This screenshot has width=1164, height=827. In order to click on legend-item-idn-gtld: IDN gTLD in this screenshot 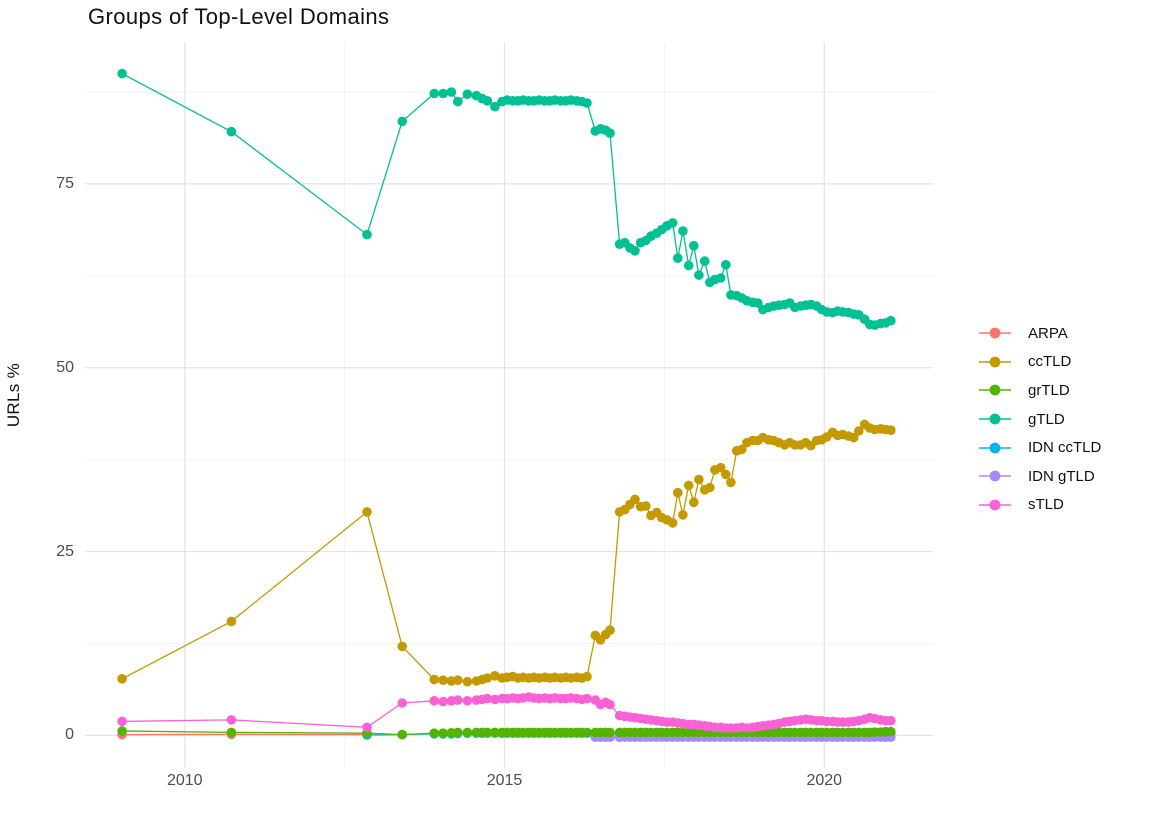, I will do `click(1039, 476)`.